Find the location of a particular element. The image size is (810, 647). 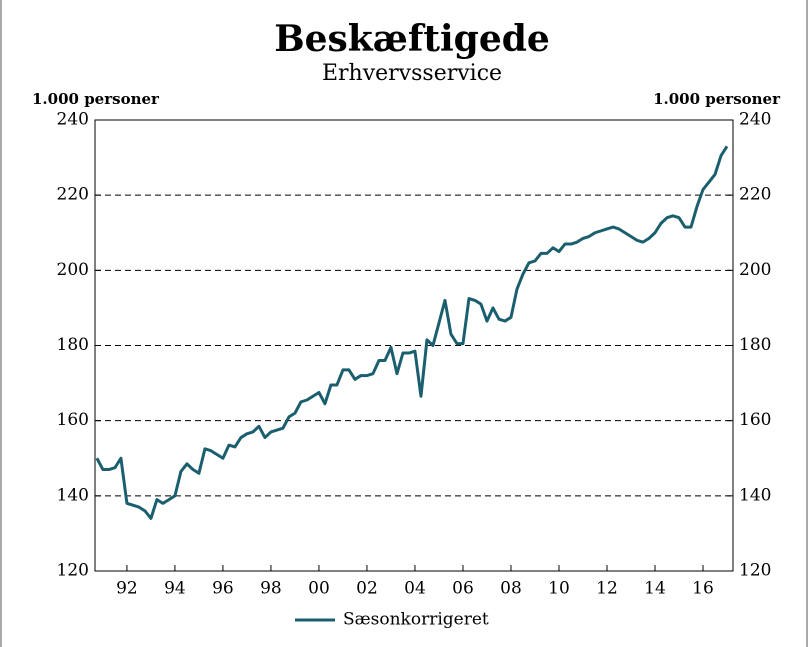

x-tick-label: 14 is located at coordinates (655, 589).